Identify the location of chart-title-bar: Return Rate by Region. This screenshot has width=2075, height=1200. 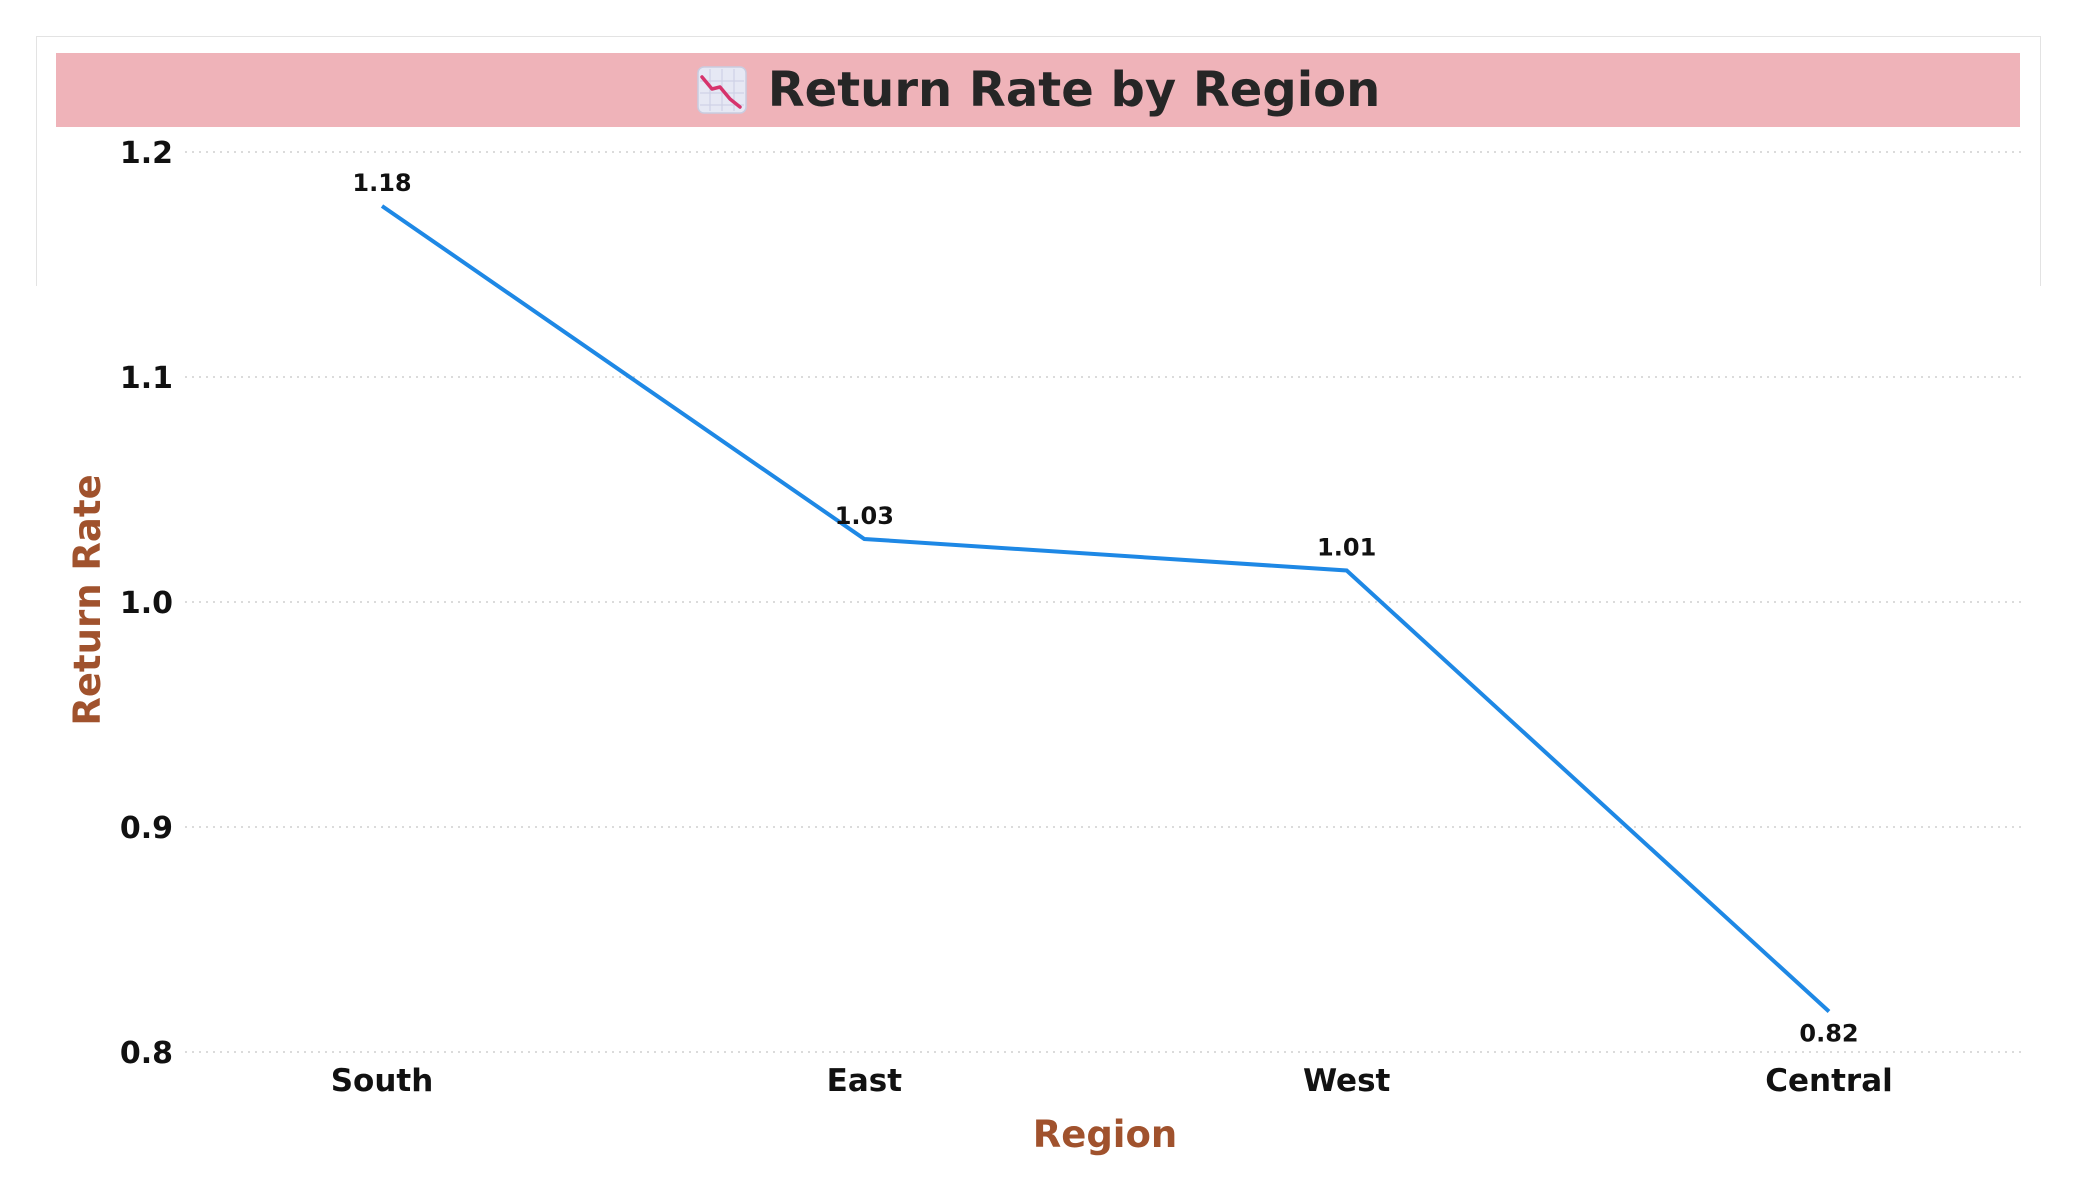
(1038, 90).